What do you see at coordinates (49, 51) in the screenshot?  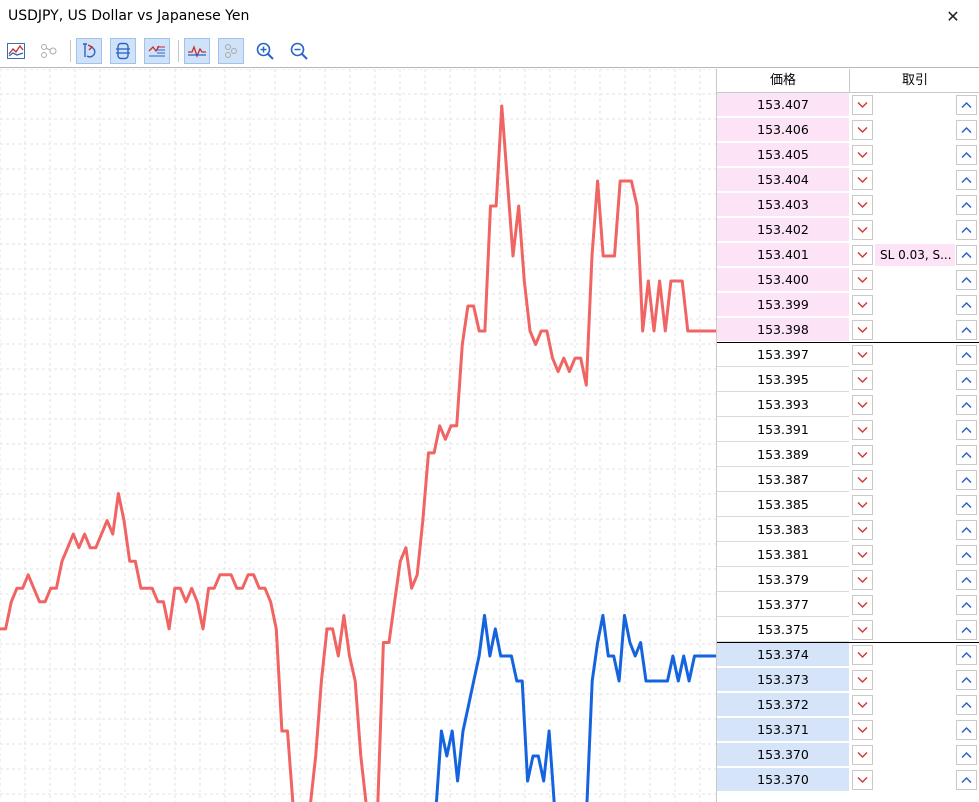 I see `depth-of-market-button` at bounding box center [49, 51].